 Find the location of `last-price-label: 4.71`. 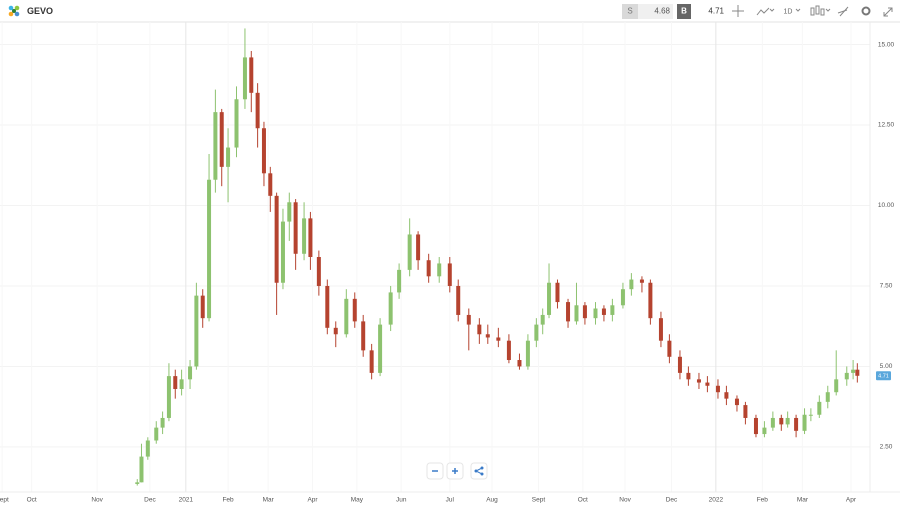

last-price-label: 4.71 is located at coordinates (883, 377).